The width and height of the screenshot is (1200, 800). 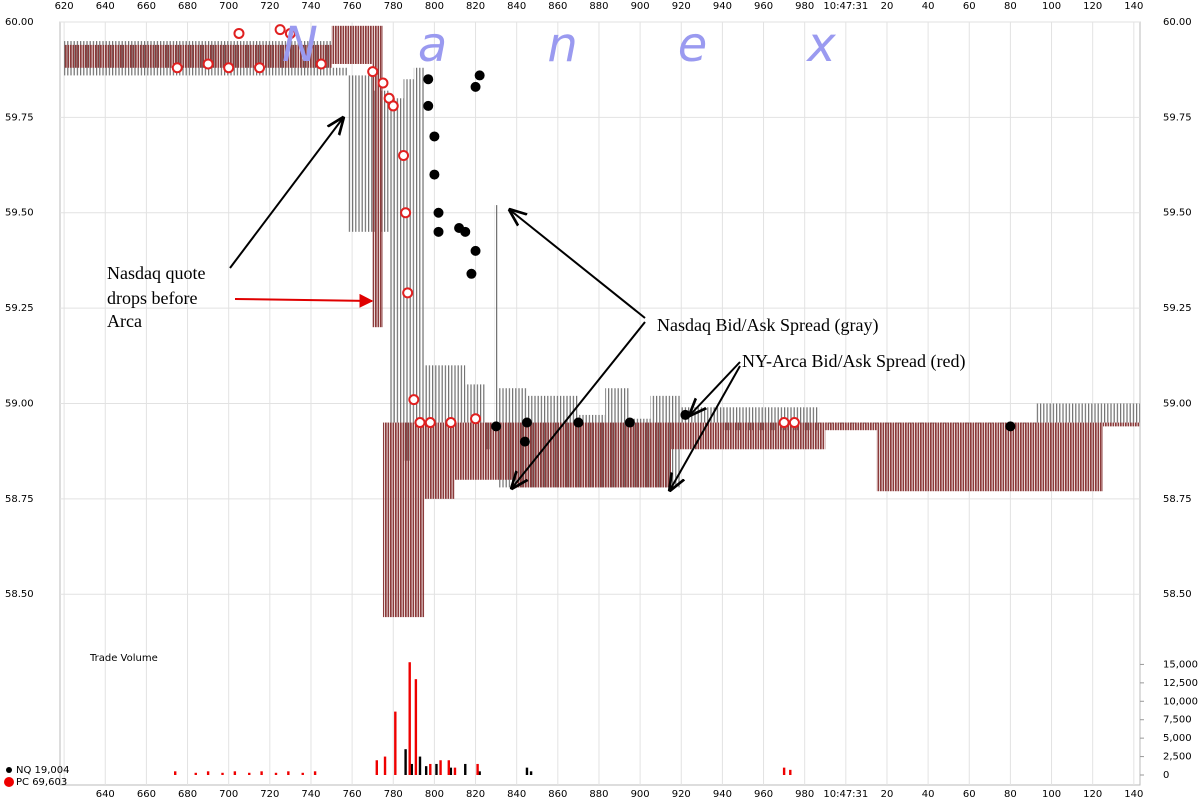 What do you see at coordinates (310, 6) in the screenshot?
I see `x-tick-label: 740` at bounding box center [310, 6].